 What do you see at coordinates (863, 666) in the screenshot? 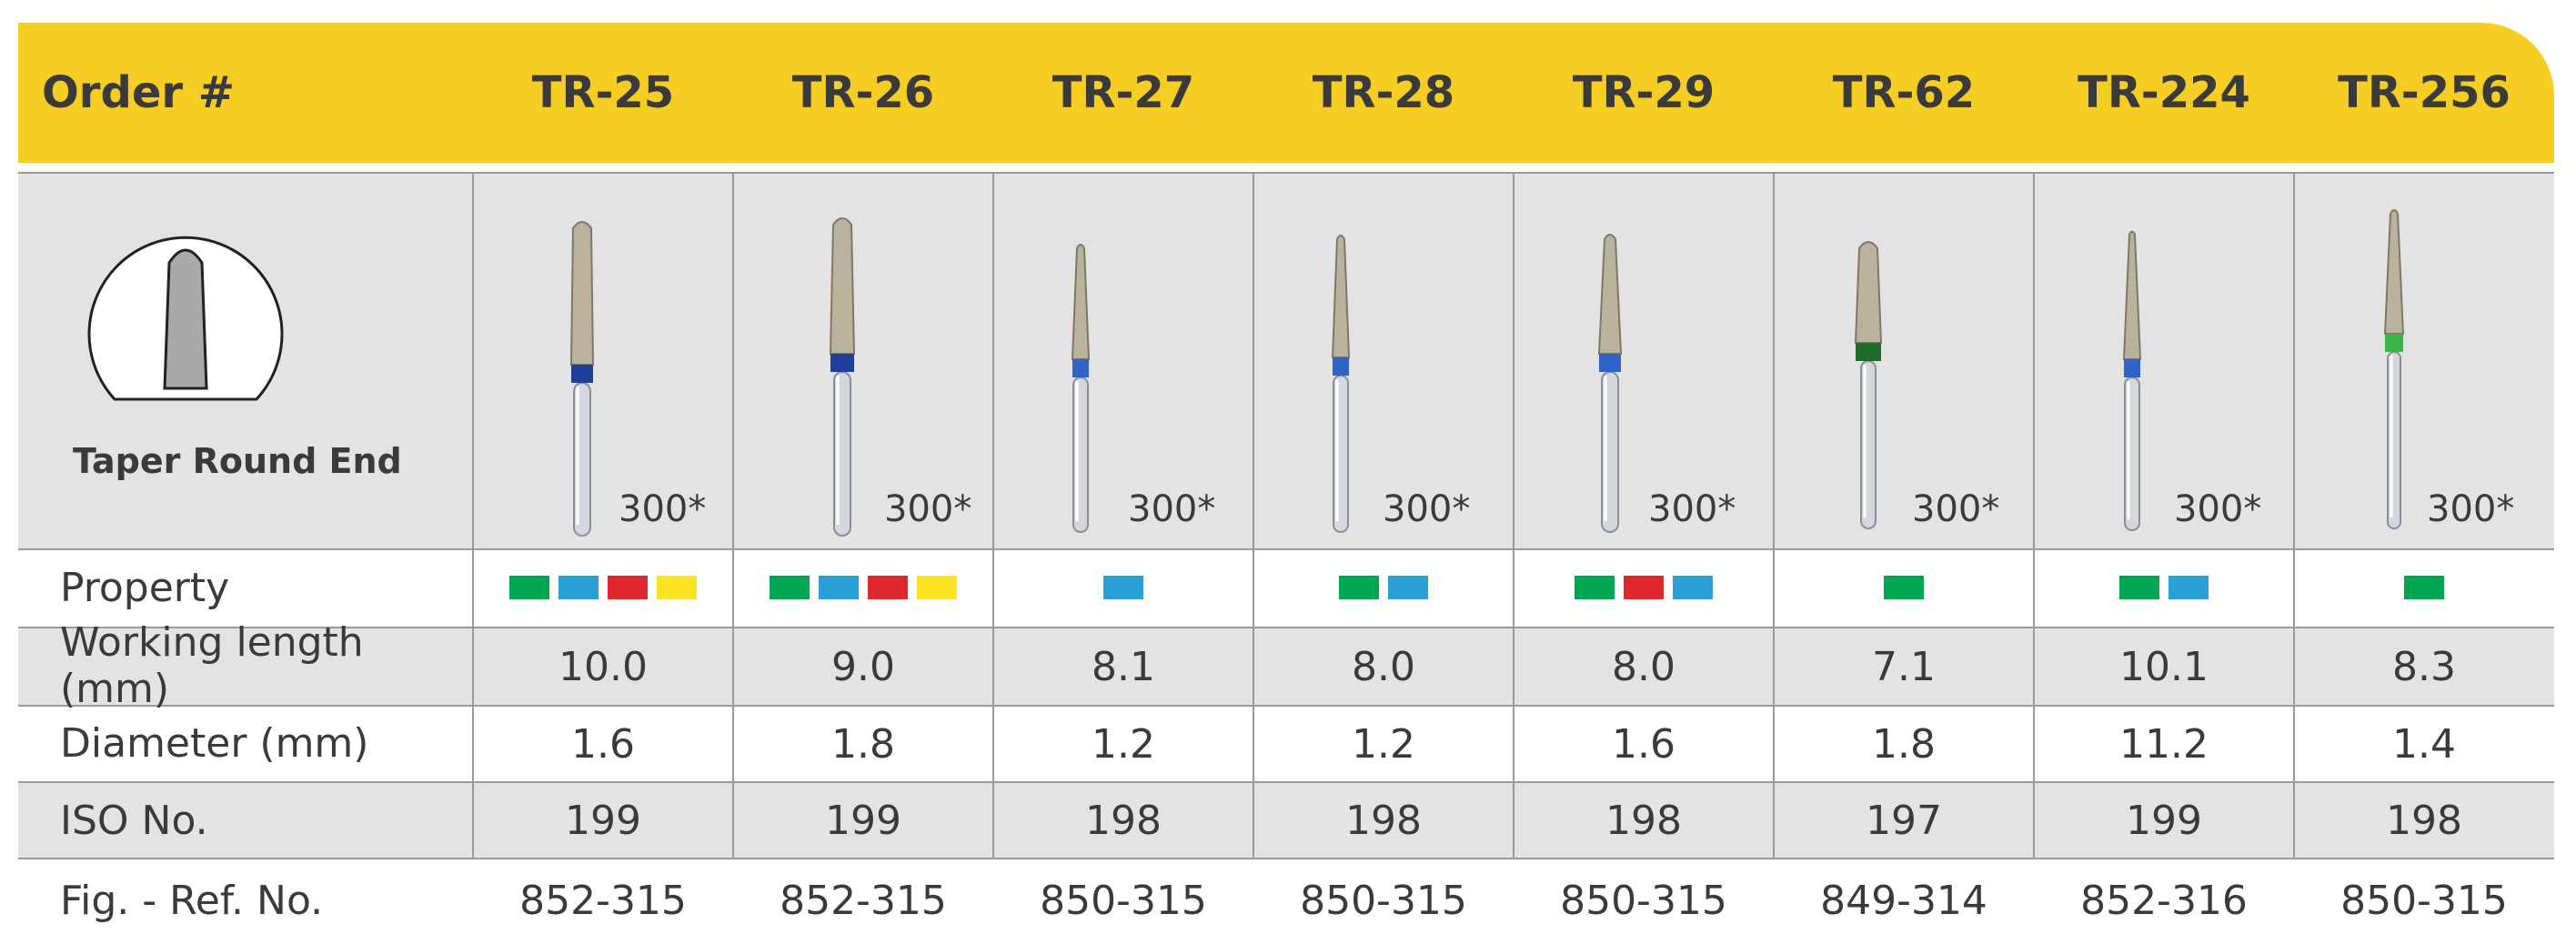
I see `working-length-value: 9.0` at bounding box center [863, 666].